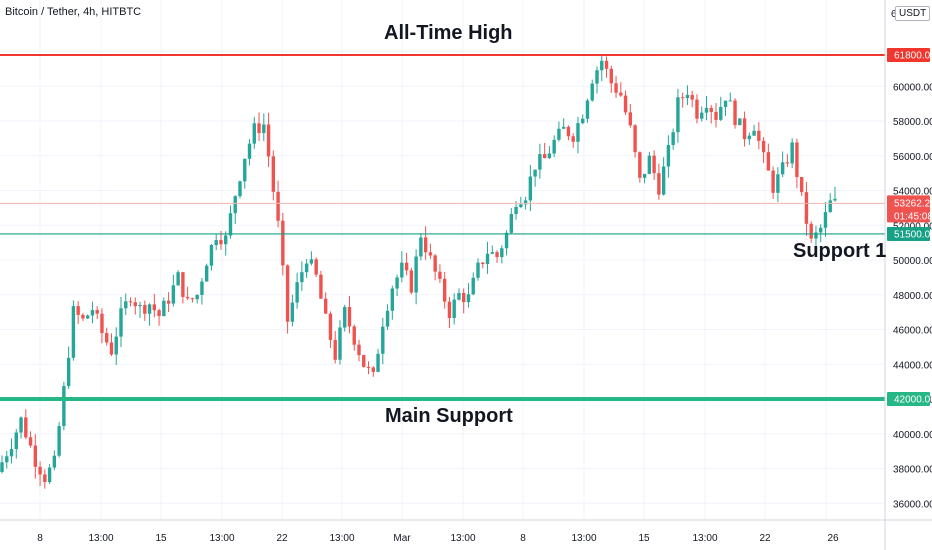 This screenshot has height=550, width=932. Describe the element at coordinates (912, 470) in the screenshot. I see `y-tick-label: 38000.00` at that location.